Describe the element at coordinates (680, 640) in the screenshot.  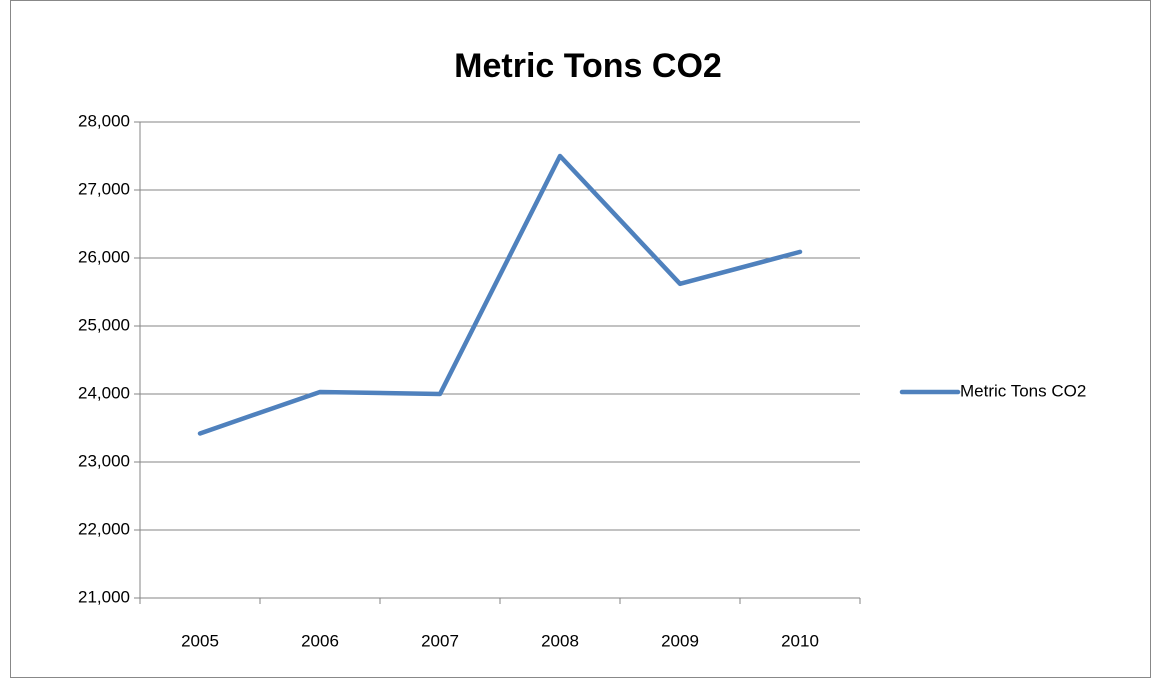
I see `x-tick-label: 2009` at that location.